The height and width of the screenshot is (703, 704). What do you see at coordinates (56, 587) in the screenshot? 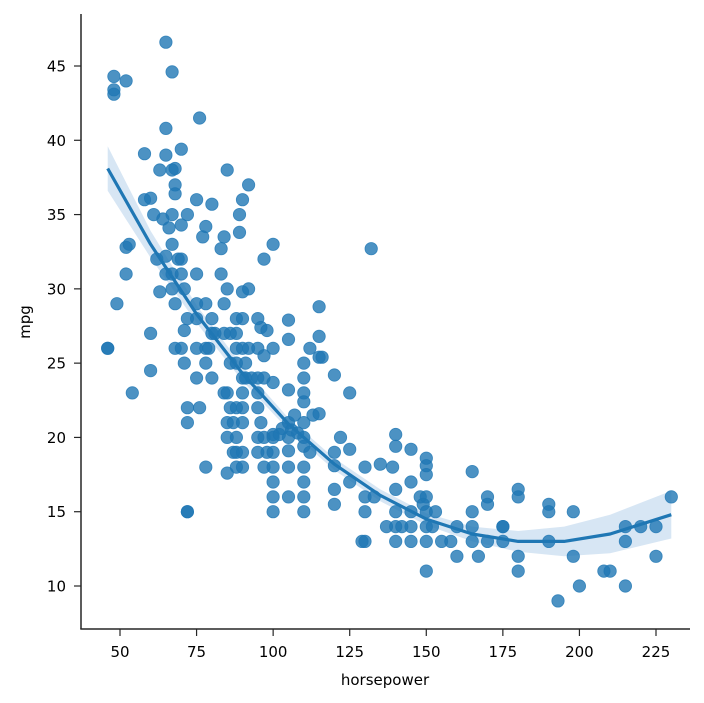
I see `y-tick-label: 10` at bounding box center [56, 587].